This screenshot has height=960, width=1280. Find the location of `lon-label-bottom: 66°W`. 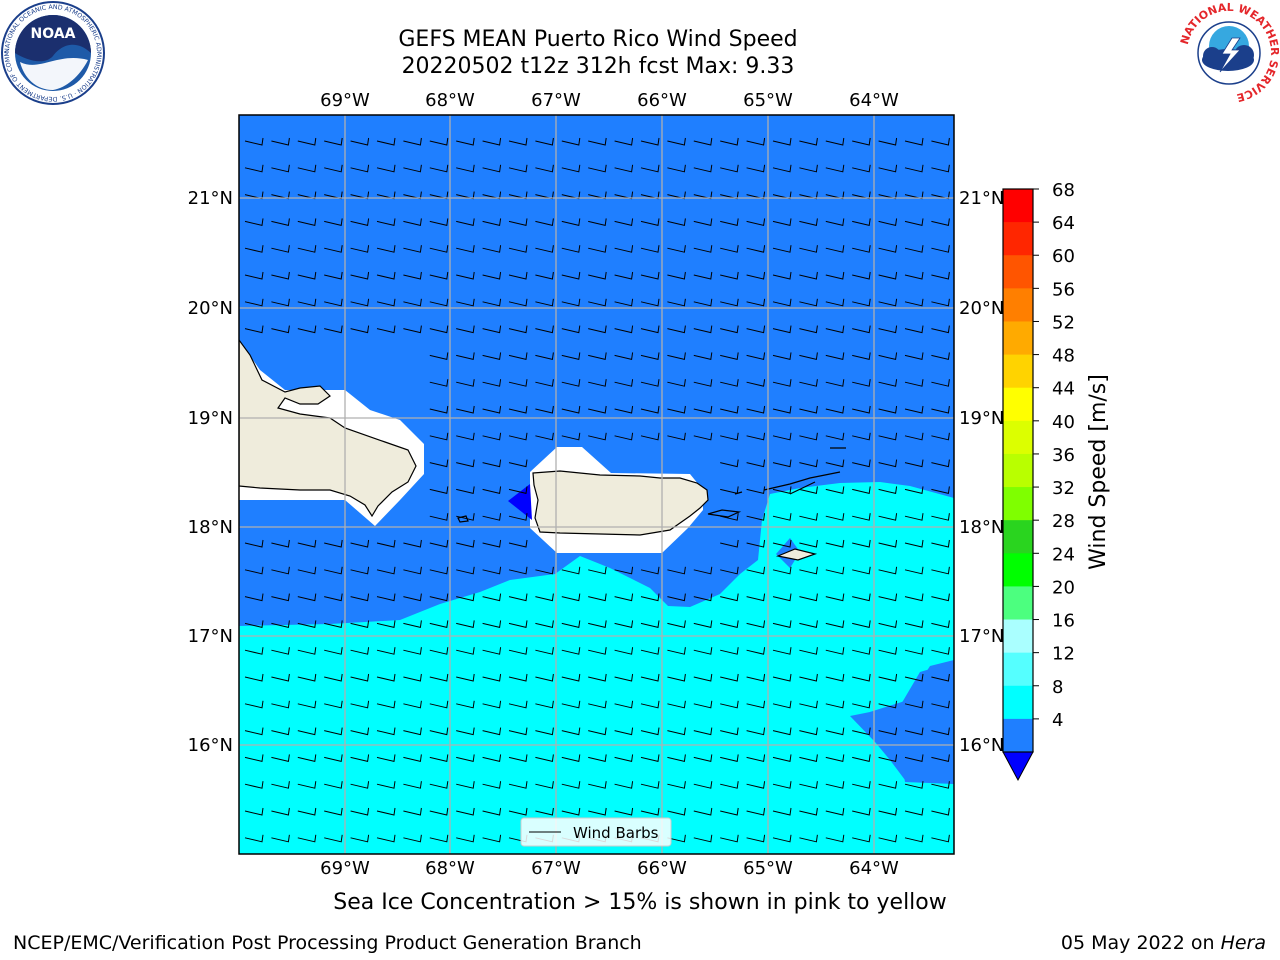

lon-label-bottom: 66°W is located at coordinates (662, 868).